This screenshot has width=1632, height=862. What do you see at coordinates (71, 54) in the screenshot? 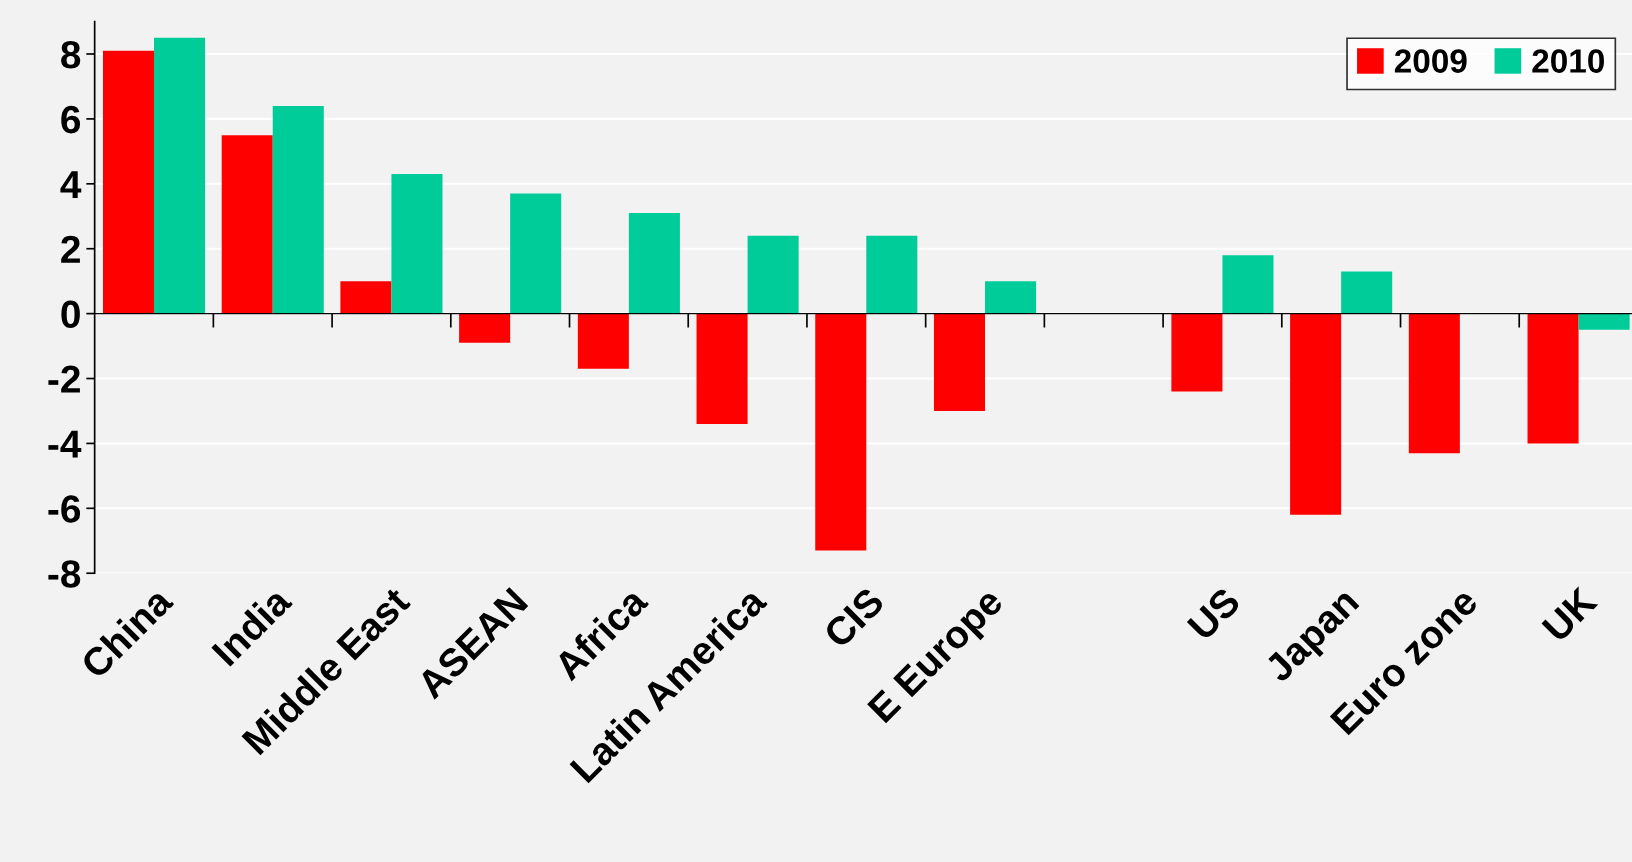
I see `y-tick-label: 8` at bounding box center [71, 54].